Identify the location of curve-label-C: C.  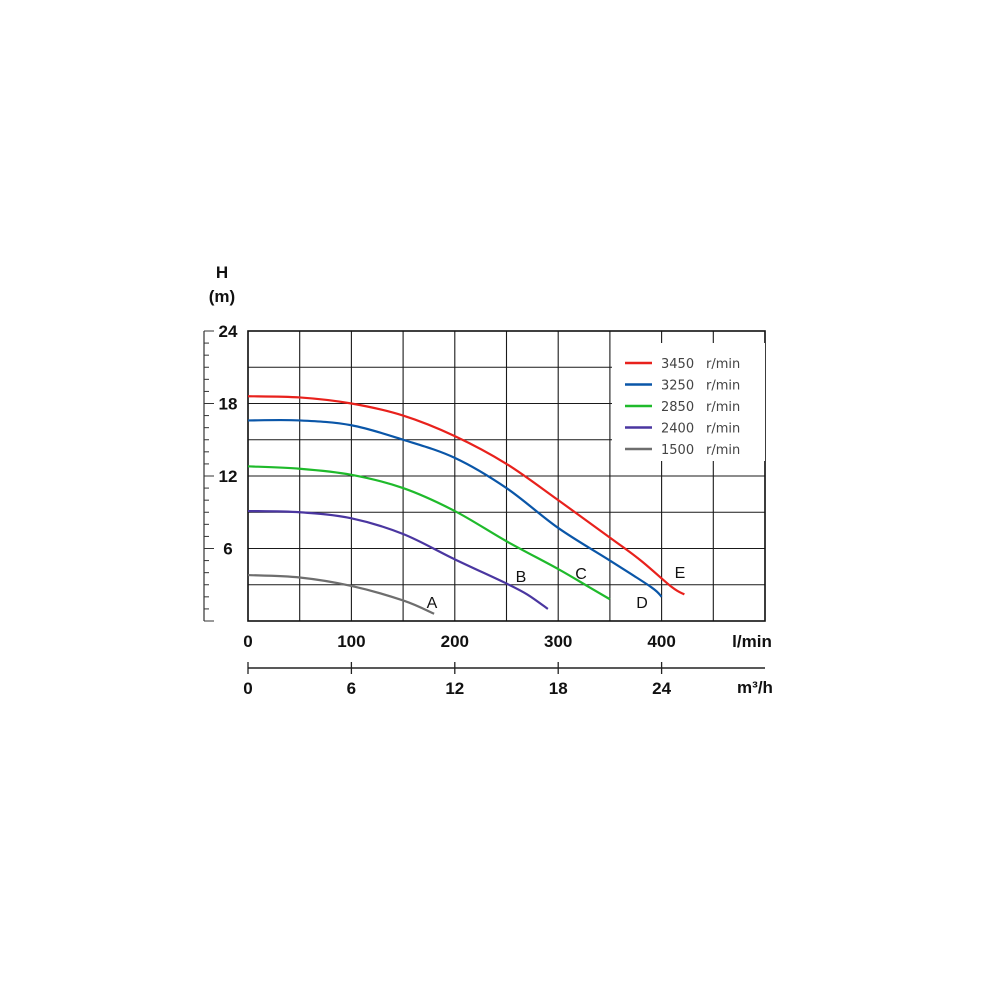
(581, 574).